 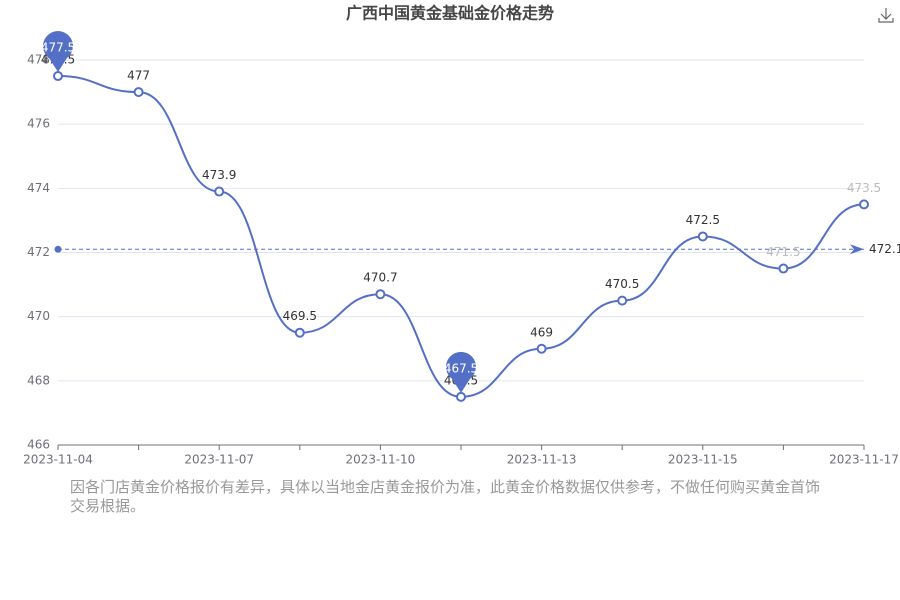 I want to click on y-tick-label: 470, so click(x=38, y=316).